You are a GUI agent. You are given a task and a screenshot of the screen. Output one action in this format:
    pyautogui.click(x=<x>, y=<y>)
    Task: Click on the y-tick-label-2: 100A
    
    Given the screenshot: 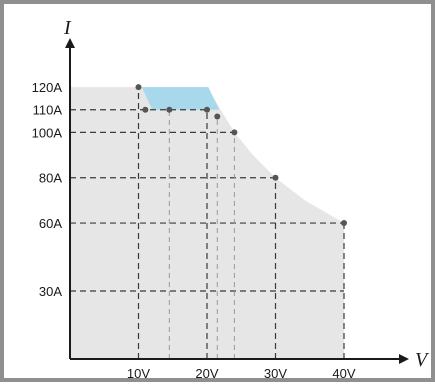 What is the action you would take?
    pyautogui.click(x=47, y=132)
    